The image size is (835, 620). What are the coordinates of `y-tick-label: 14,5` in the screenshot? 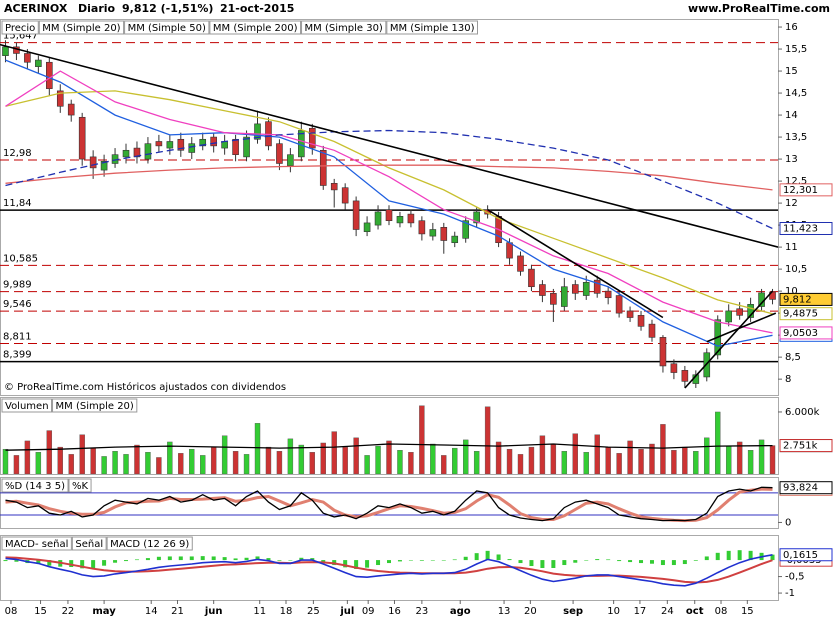 It's located at (796, 93).